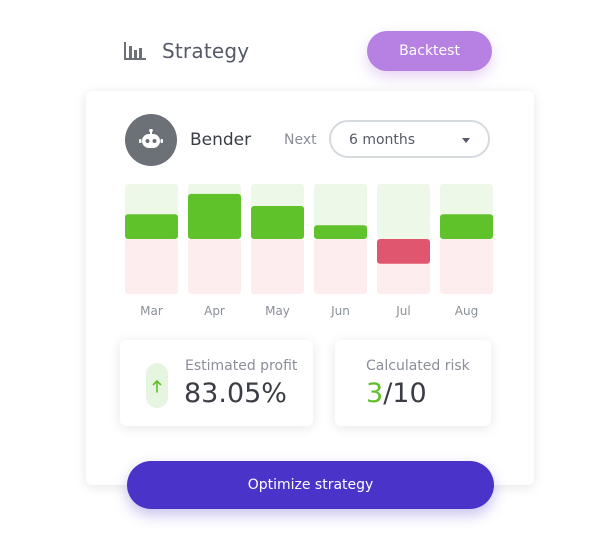 The width and height of the screenshot is (611, 550). I want to click on bar-jun, so click(340, 232).